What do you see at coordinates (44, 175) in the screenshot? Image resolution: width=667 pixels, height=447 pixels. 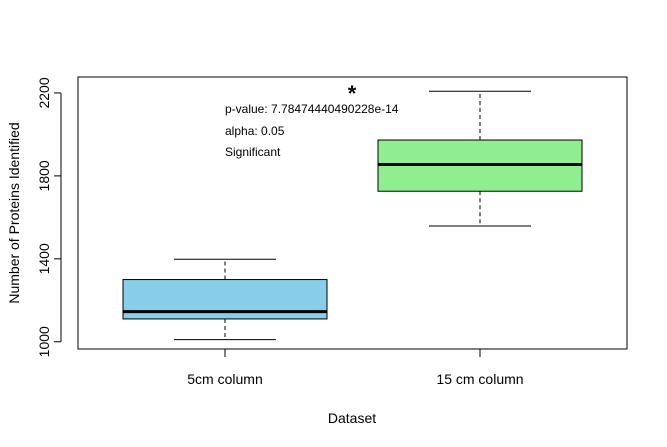 I see `y-tick-label: 1800` at bounding box center [44, 175].